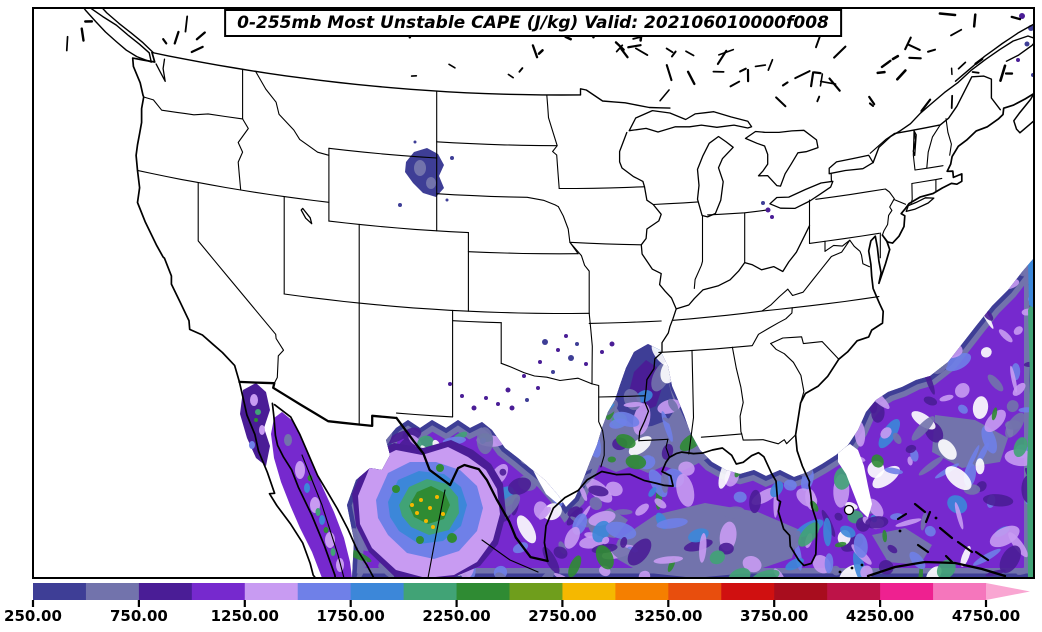 The height and width of the screenshot is (632, 1042). Describe the element at coordinates (1008, 591) in the screenshot. I see `colorbar-arrow` at that location.